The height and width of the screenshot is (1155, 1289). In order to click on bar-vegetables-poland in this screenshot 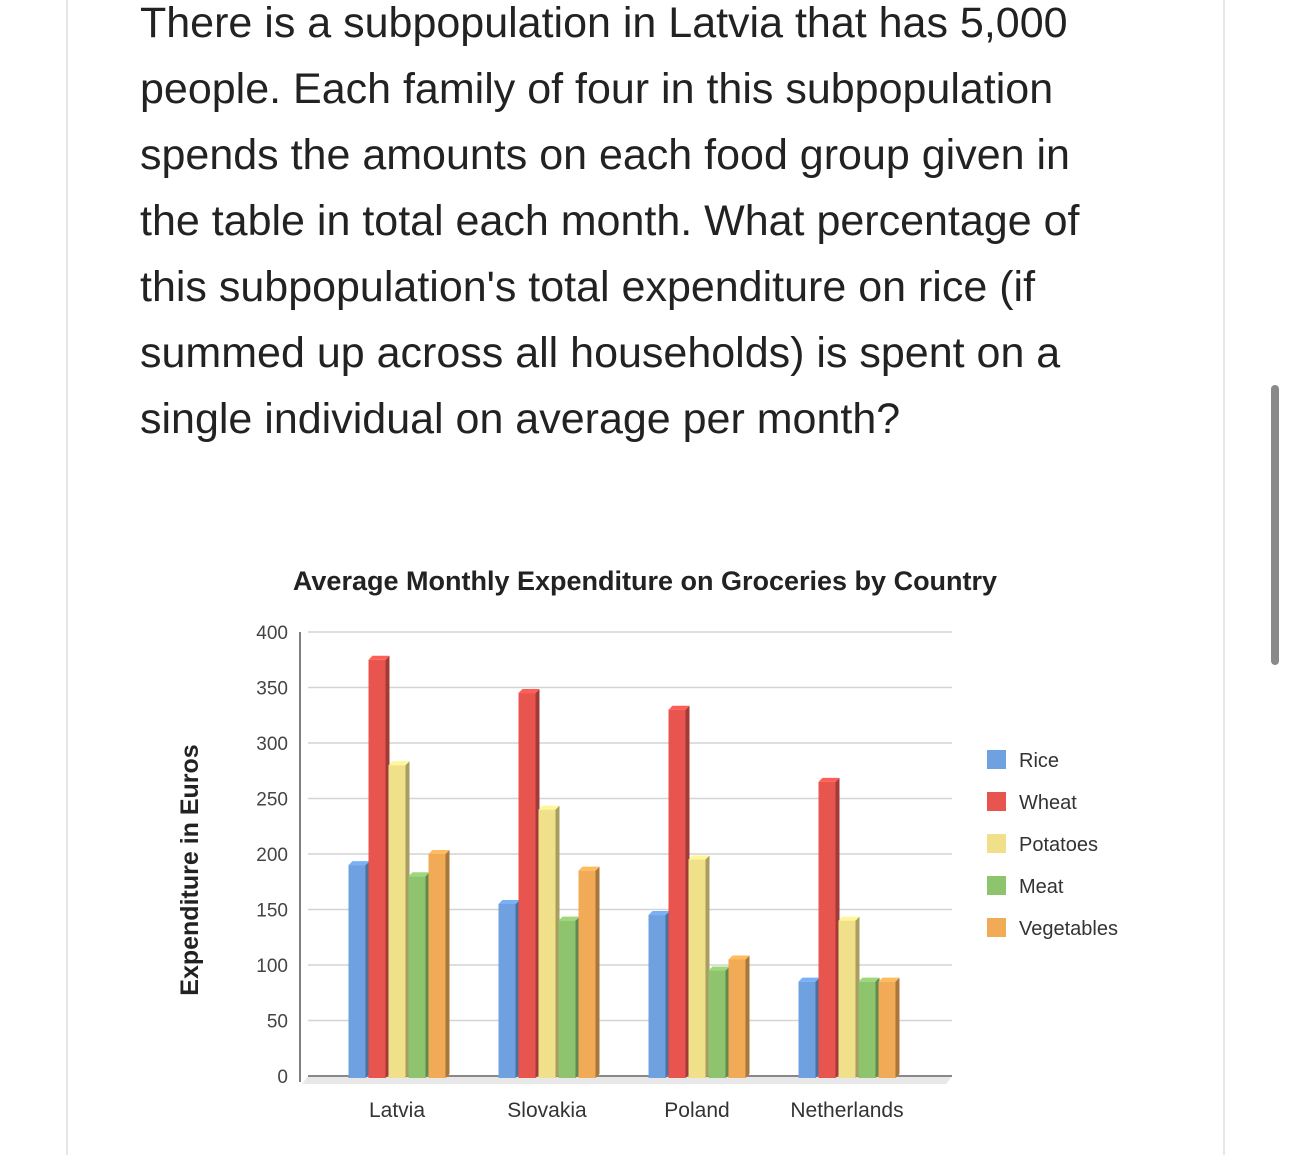, I will do `click(737, 1018)`.